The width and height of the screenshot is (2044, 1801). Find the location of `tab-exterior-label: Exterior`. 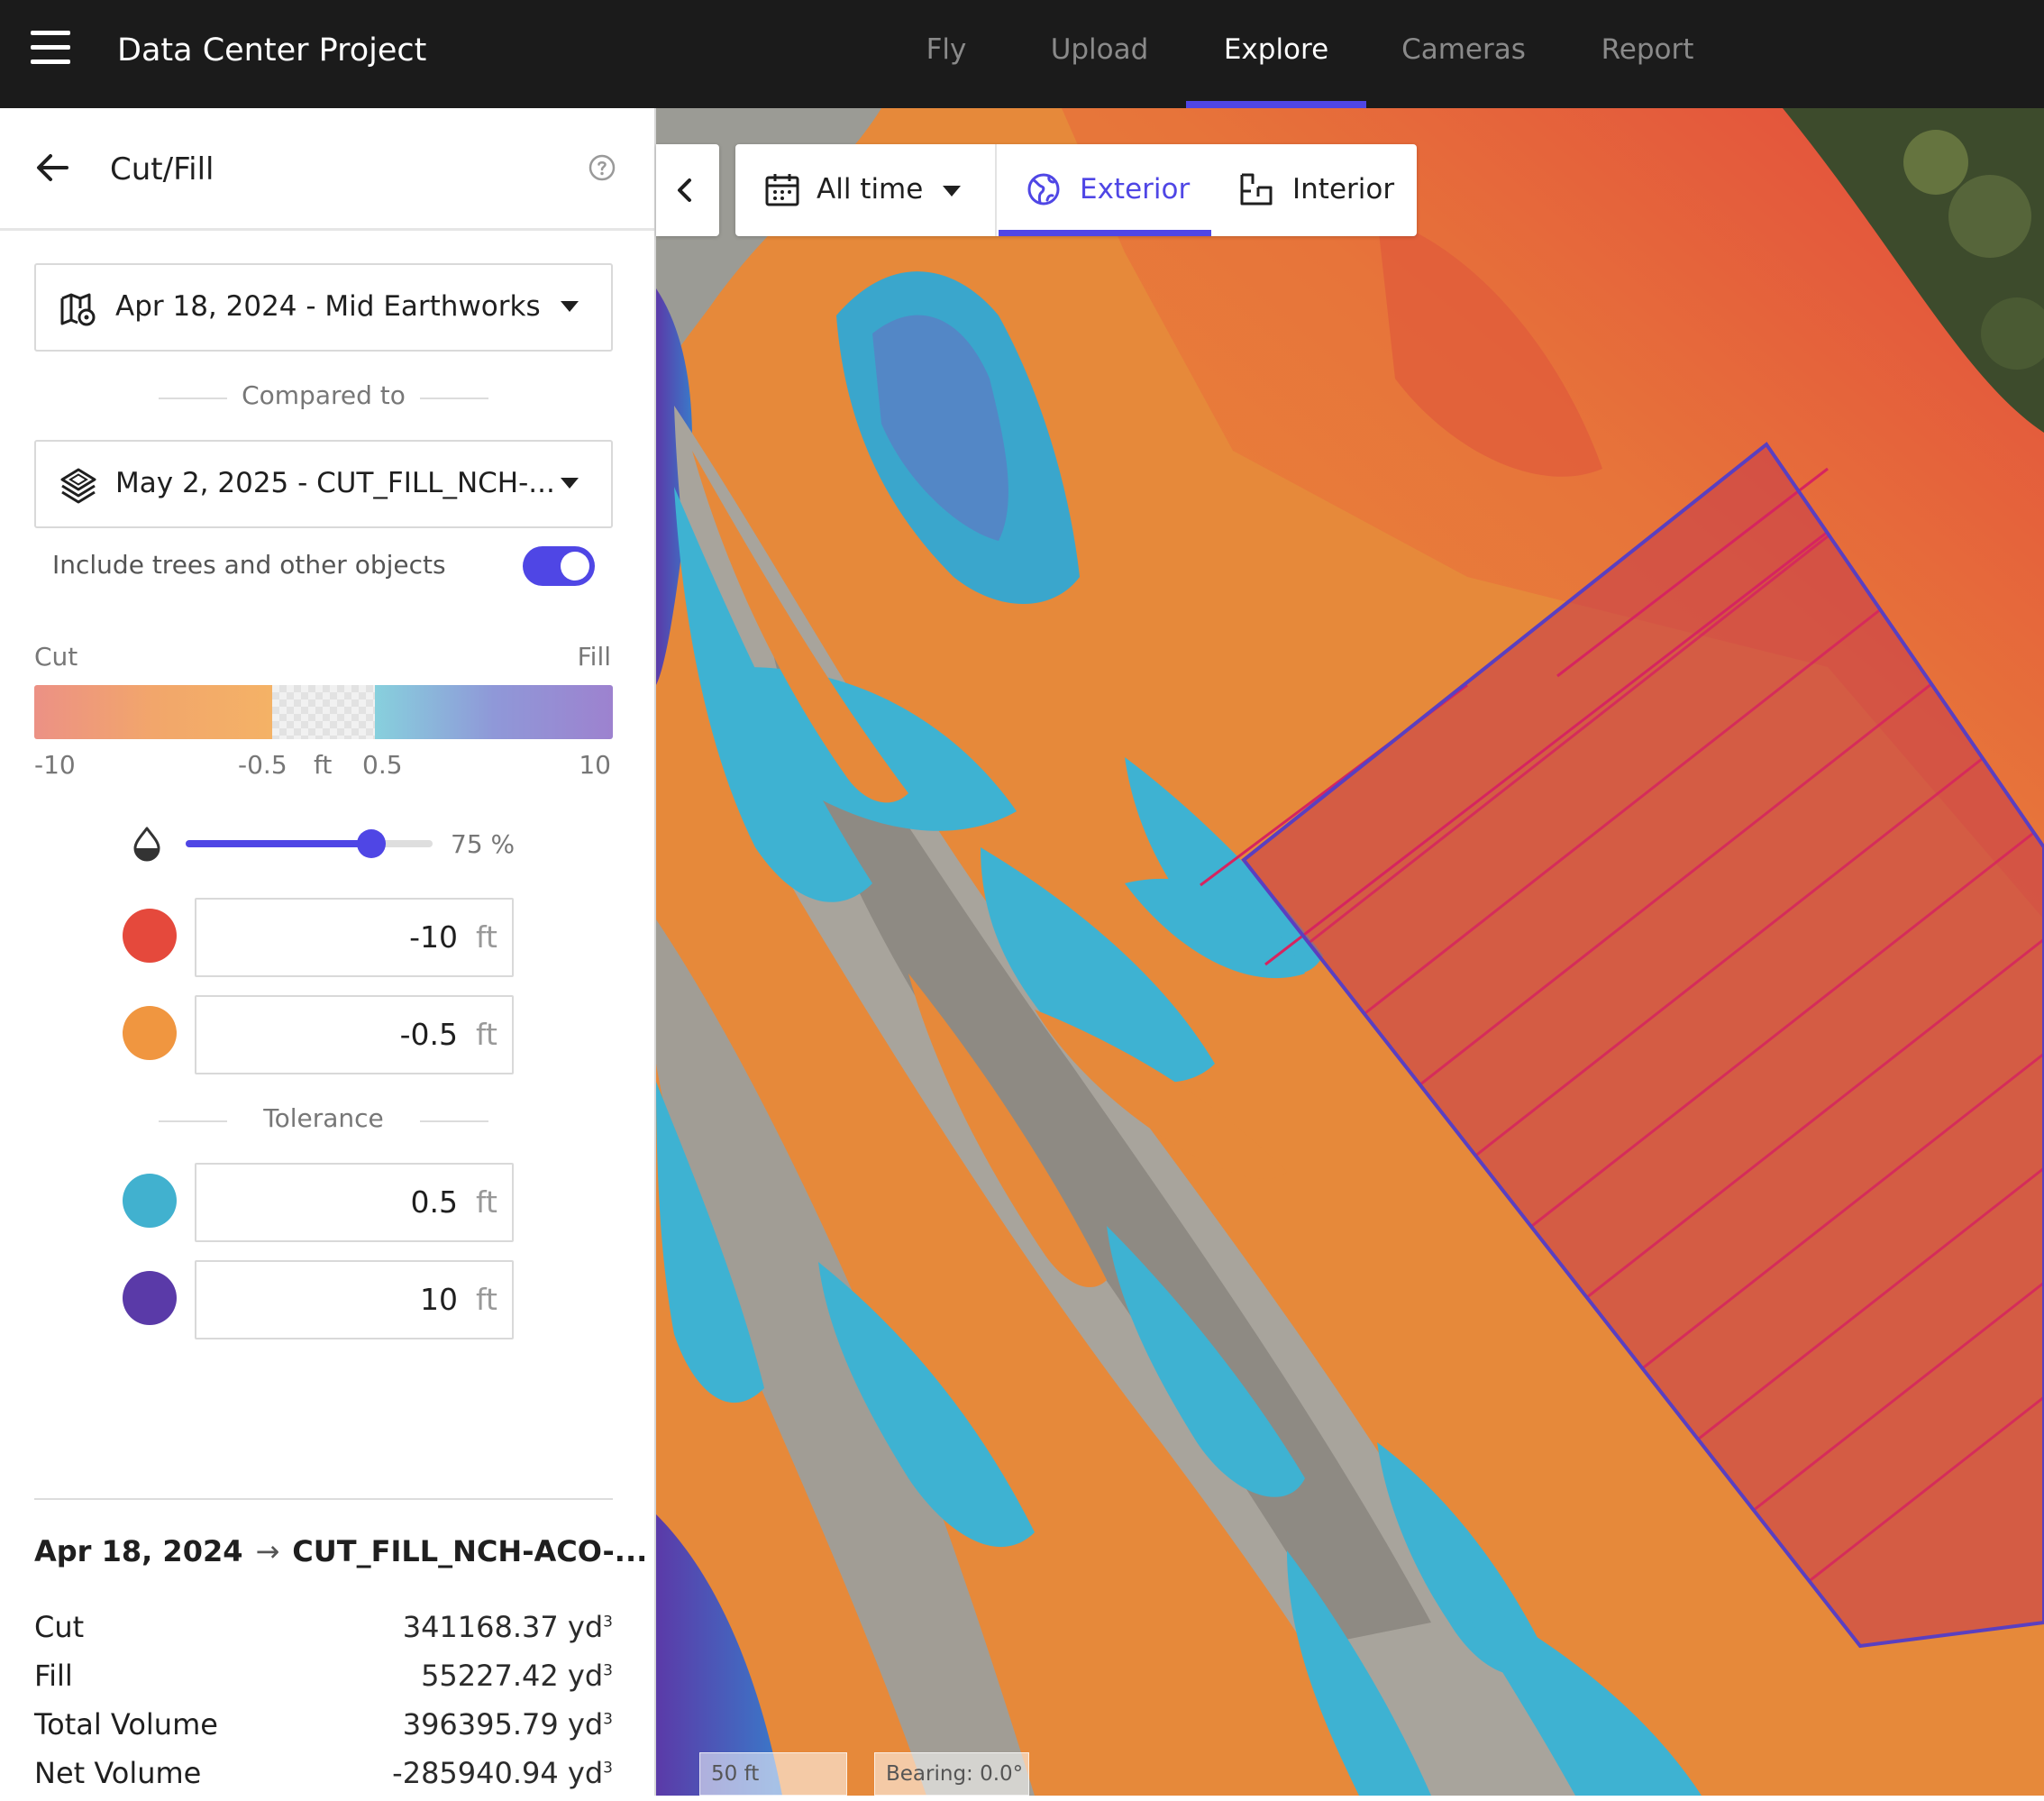

tab-exterior-label: Exterior is located at coordinates (1135, 189).